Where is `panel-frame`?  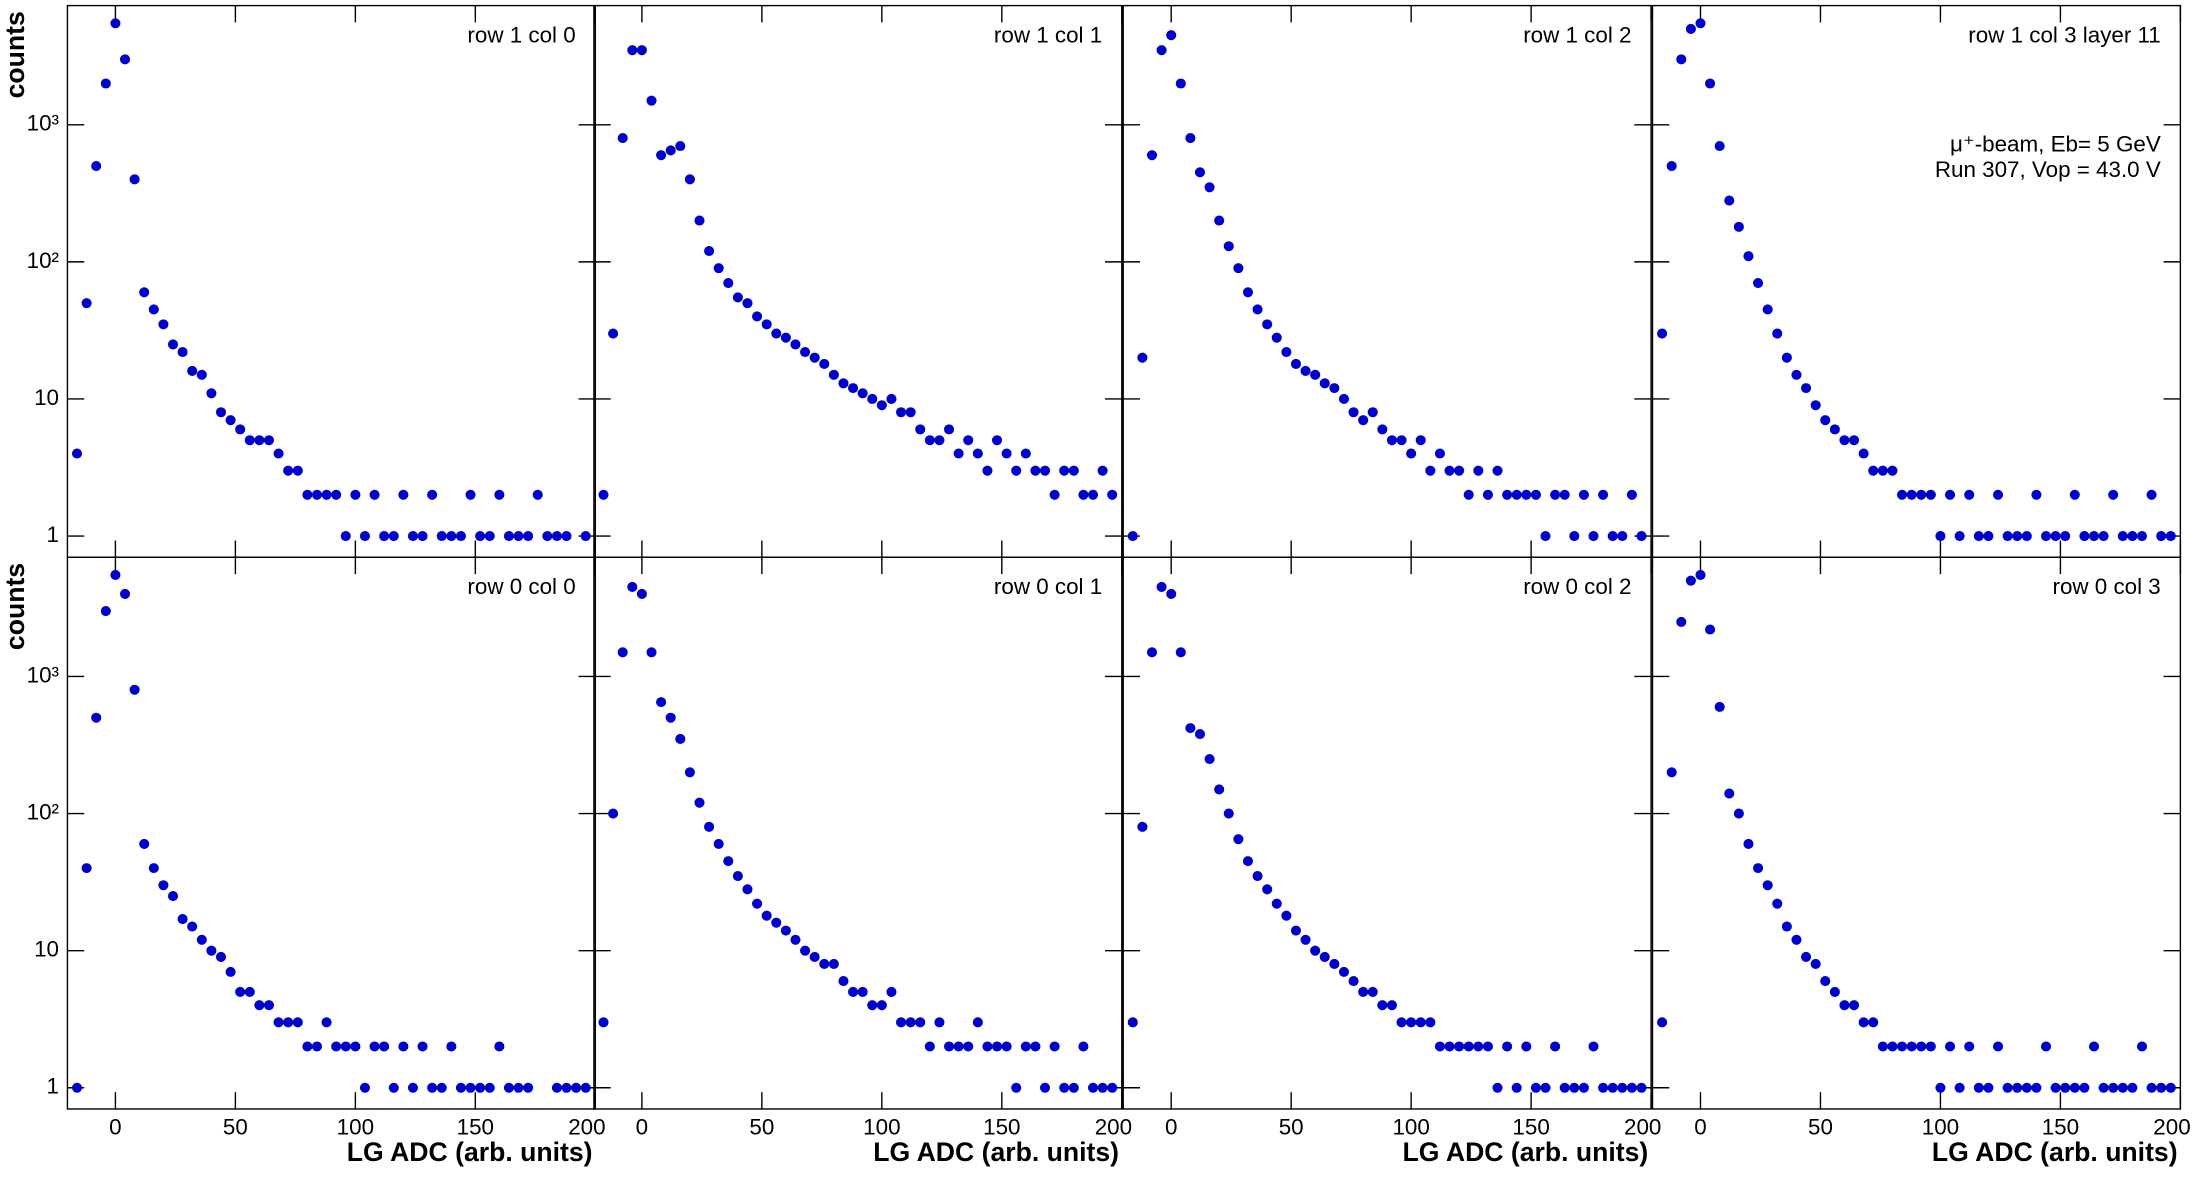 panel-frame is located at coordinates (858, 833).